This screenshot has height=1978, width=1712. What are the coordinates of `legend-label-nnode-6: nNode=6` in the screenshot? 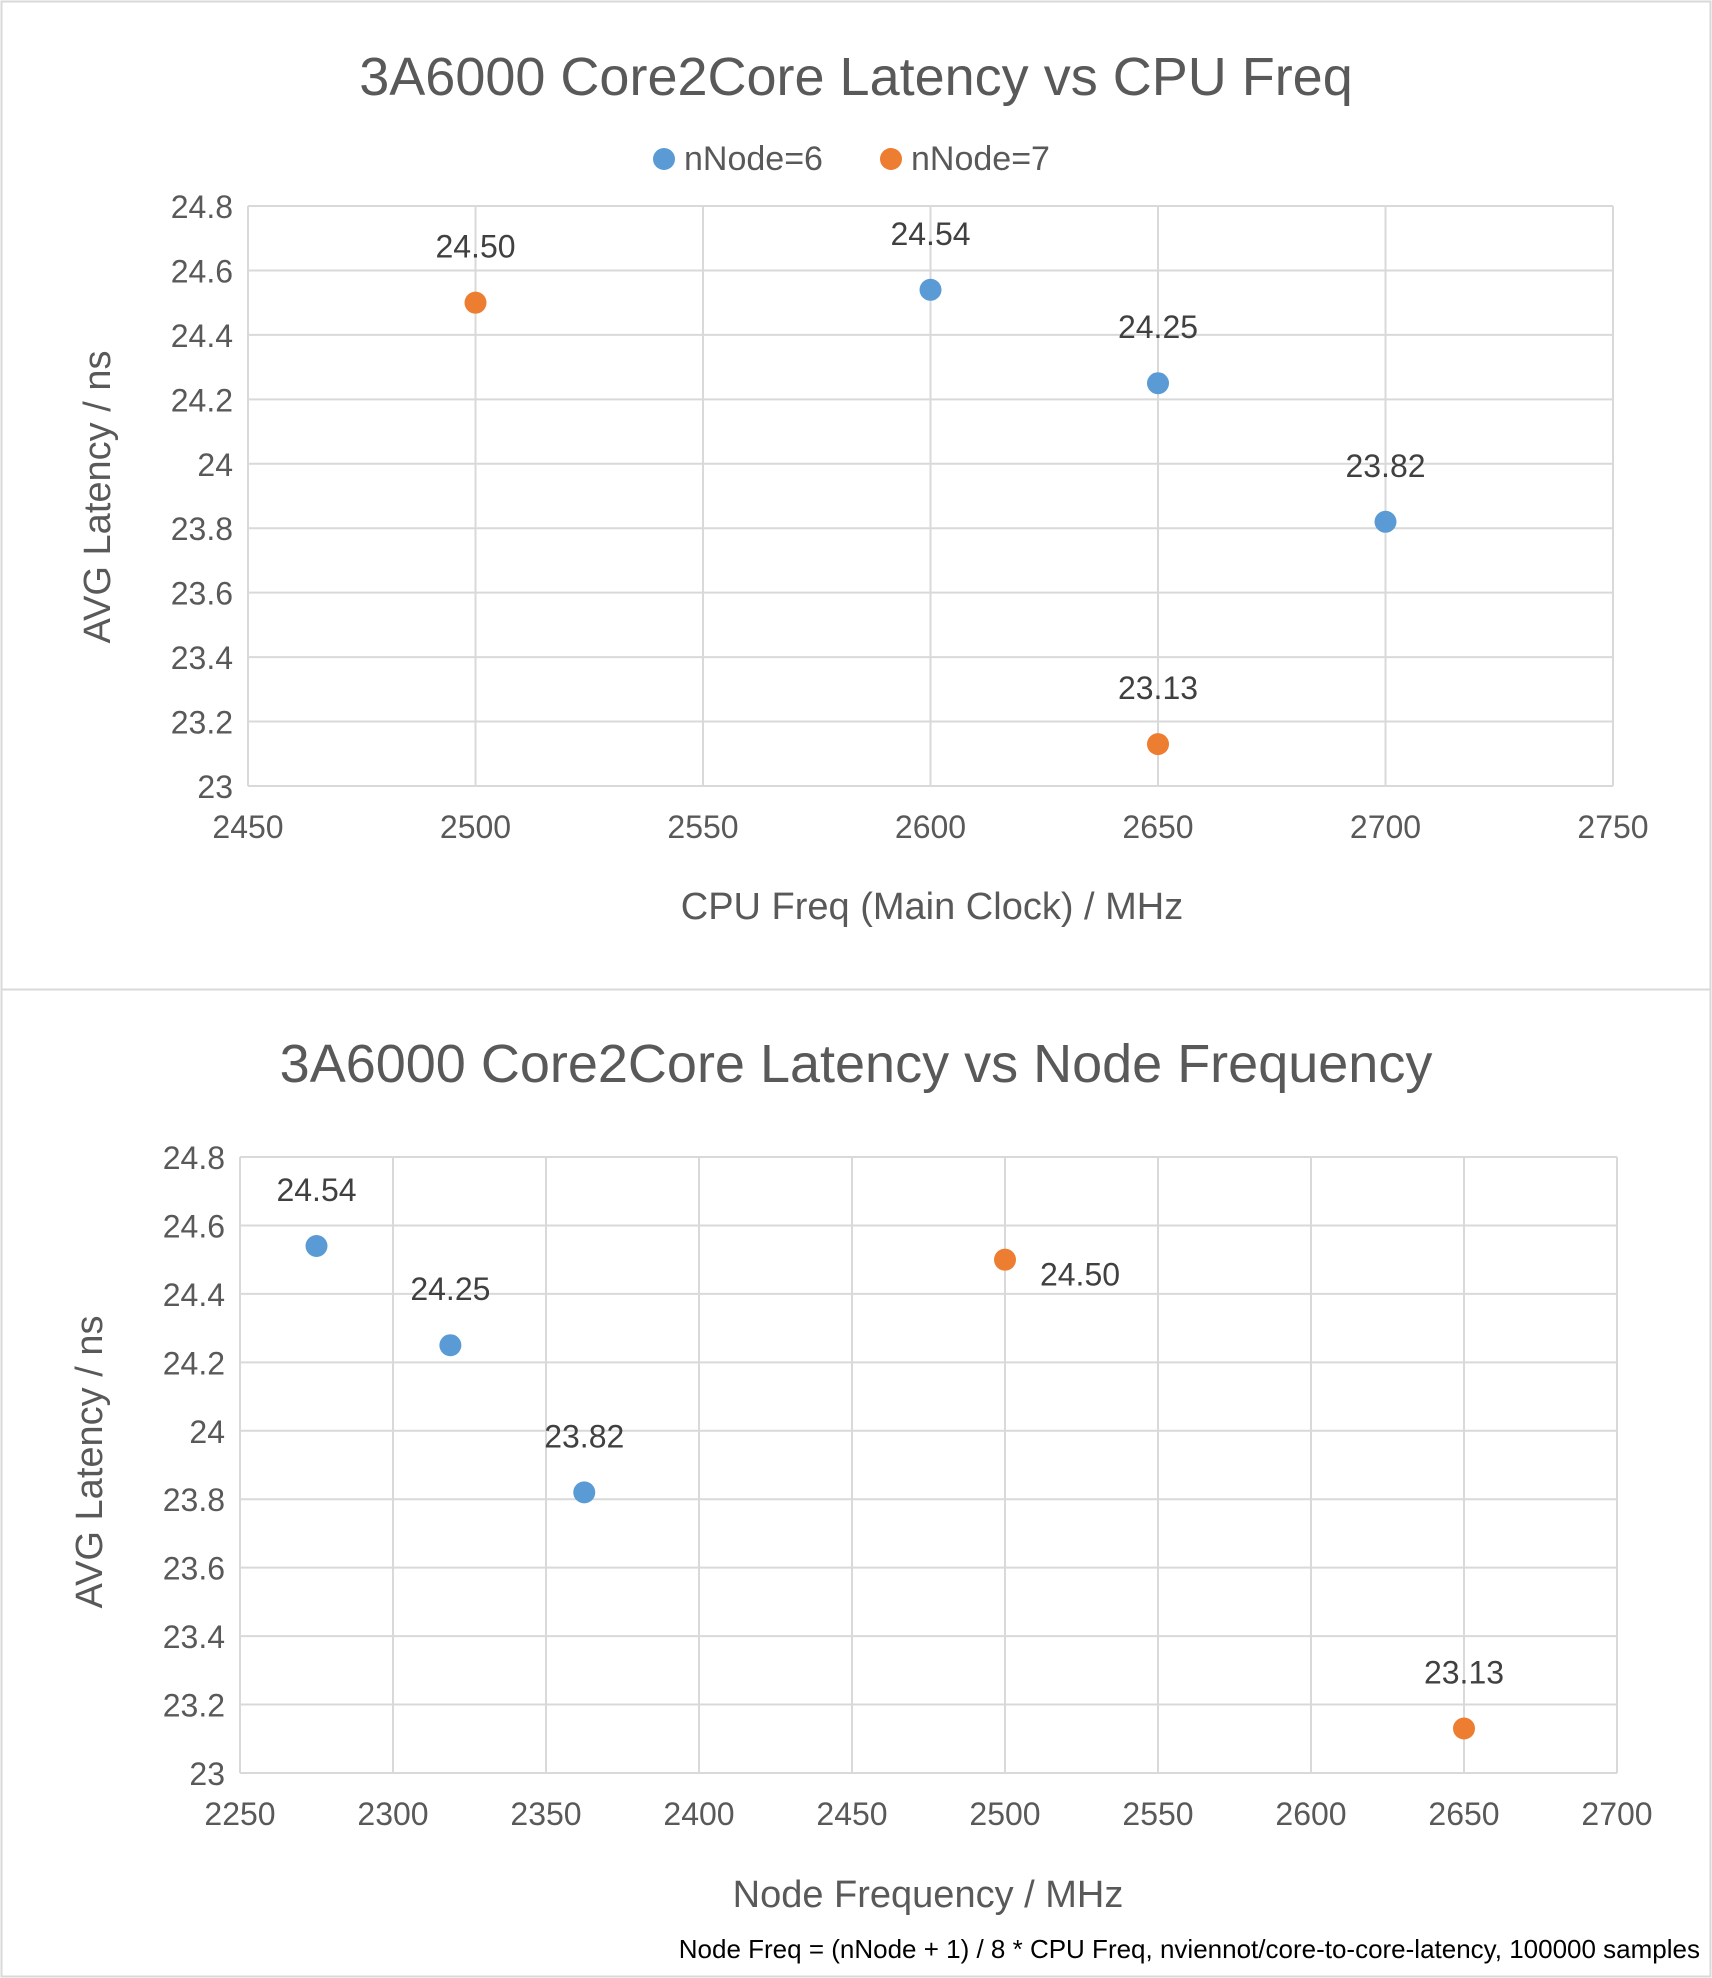 It's located at (753, 159).